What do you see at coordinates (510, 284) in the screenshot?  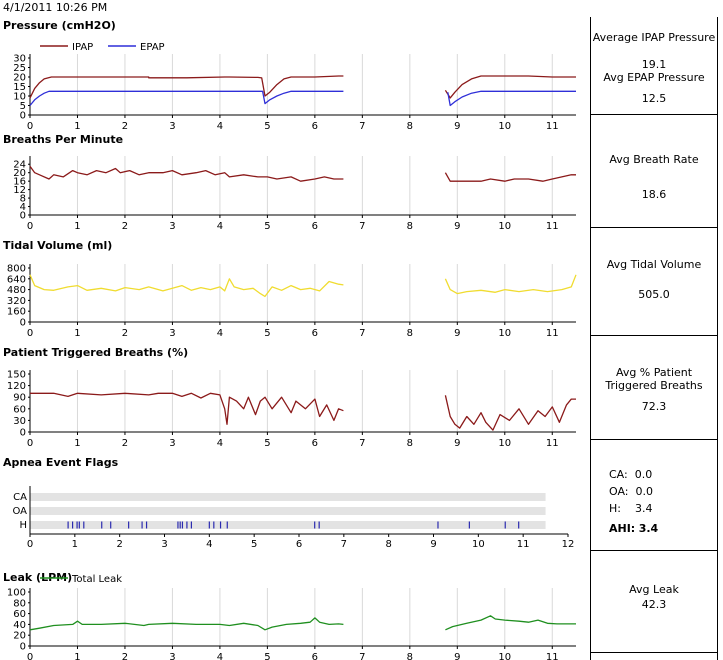 I see `tidal-volume-ml-tidal-volume-line` at bounding box center [510, 284].